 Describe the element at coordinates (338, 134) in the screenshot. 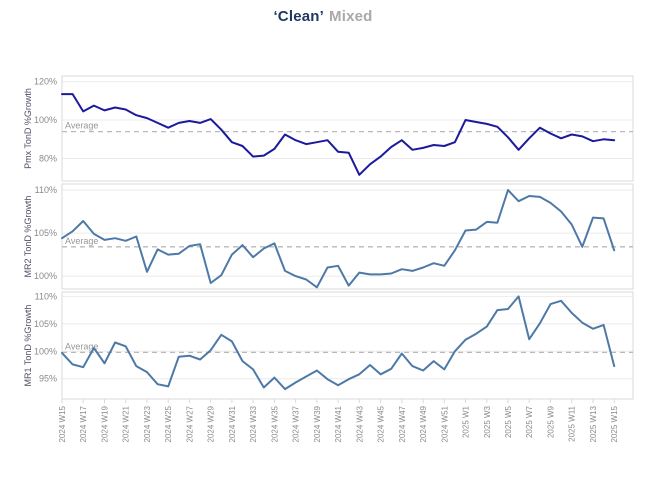

I see `pmx-growth-line` at that location.